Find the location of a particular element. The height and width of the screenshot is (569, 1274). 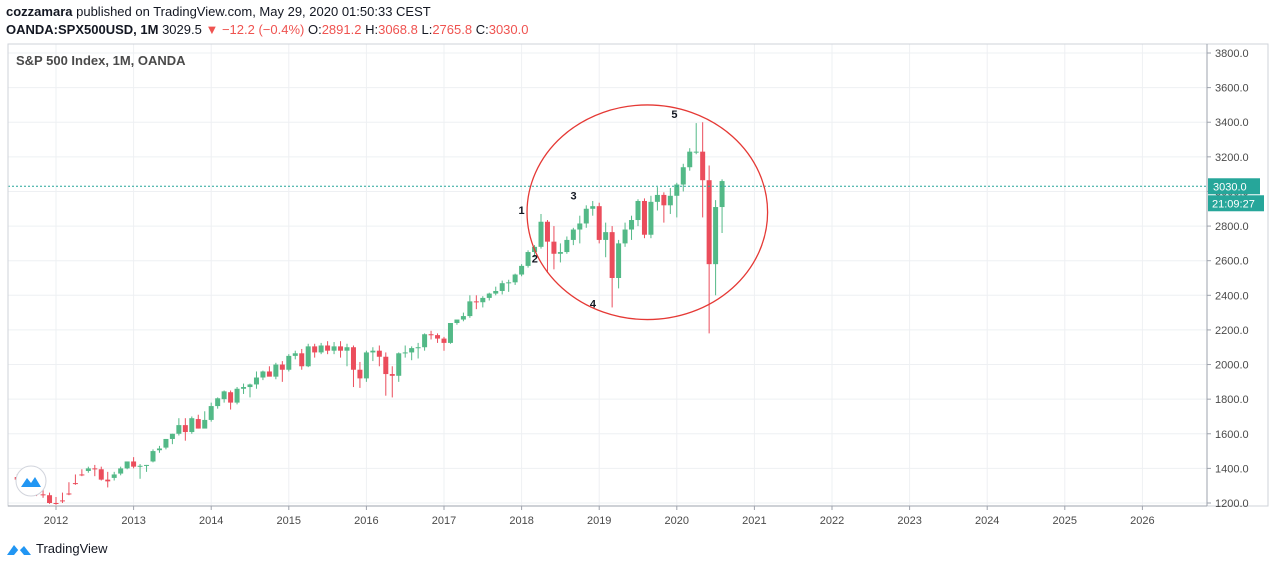

last-price: 3029.5 is located at coordinates (182, 29).